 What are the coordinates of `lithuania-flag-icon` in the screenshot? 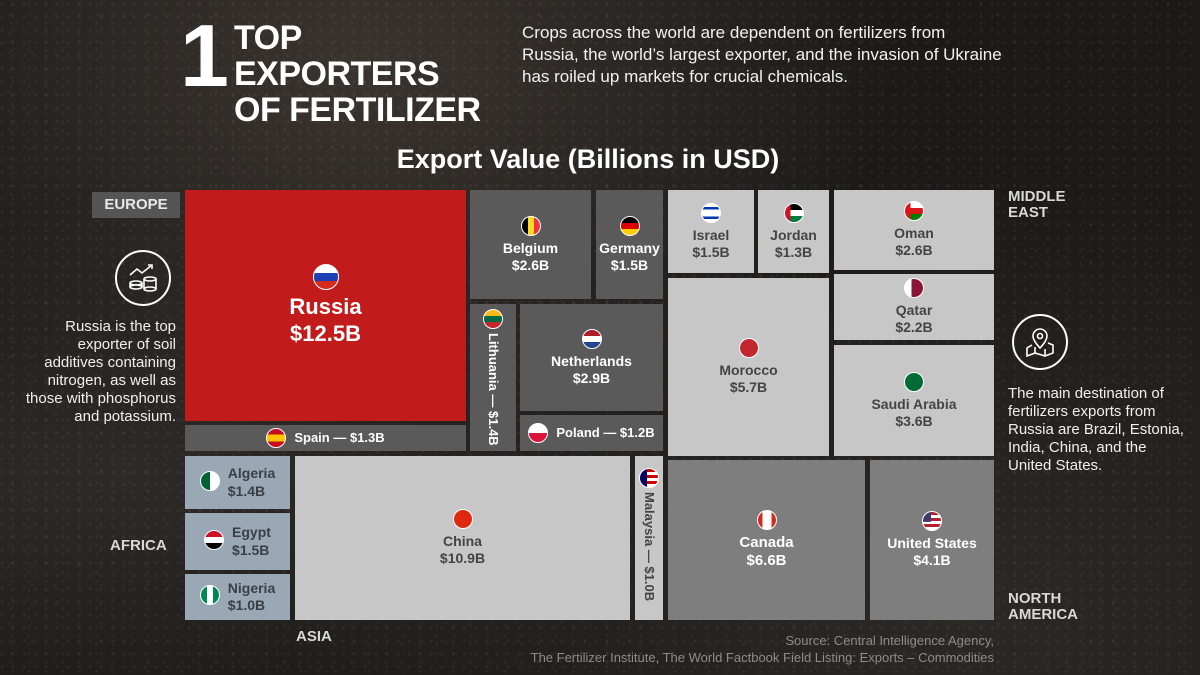 It's located at (493, 319).